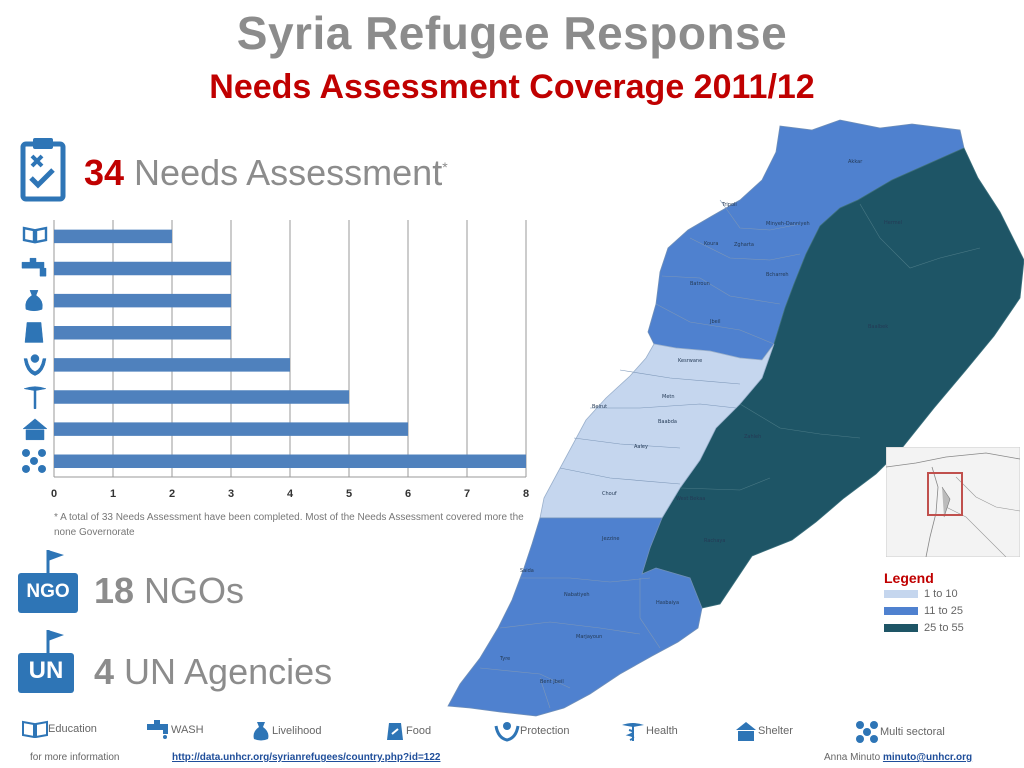  Describe the element at coordinates (944, 628) in the screenshot. I see `legend-label-high: 25 to 55` at that location.